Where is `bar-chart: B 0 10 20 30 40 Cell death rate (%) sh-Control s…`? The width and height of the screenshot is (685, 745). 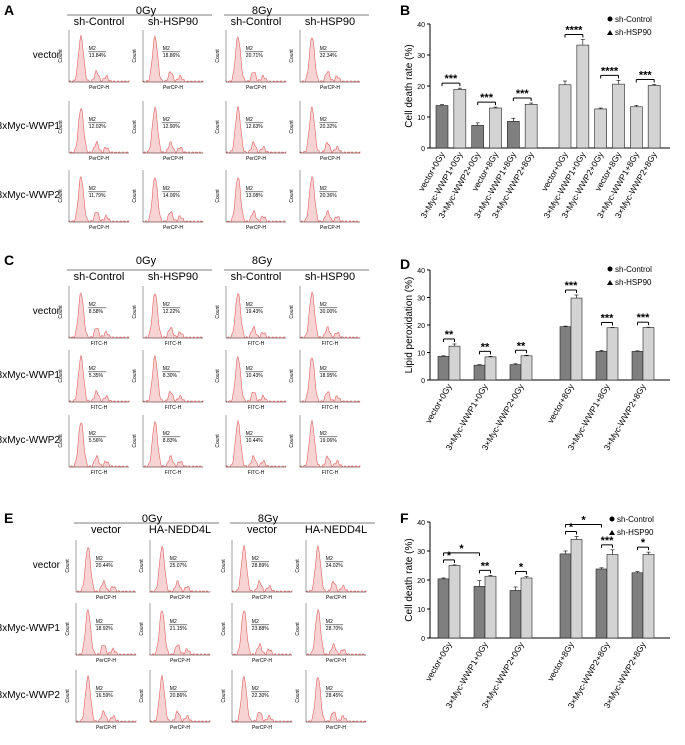
bar-chart: B 0 10 20 30 40 Cell death rate (%) sh-Control s… is located at coordinates (535, 111).